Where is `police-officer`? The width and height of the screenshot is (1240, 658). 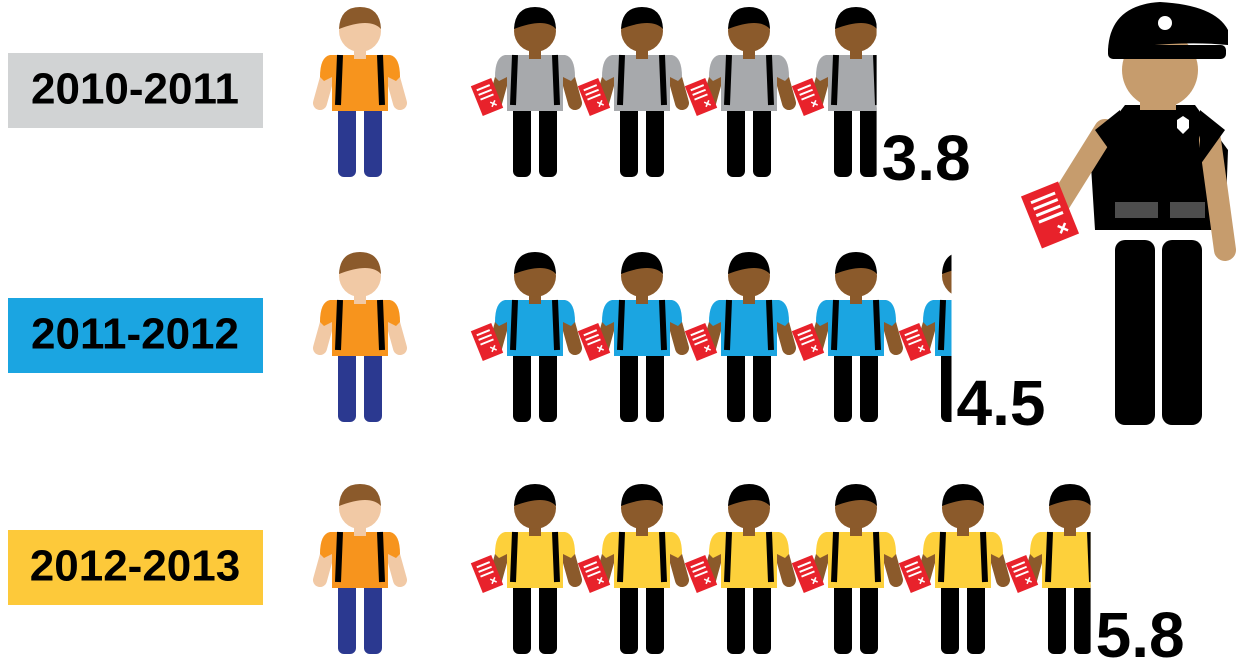 police-officer is located at coordinates (1128, 213).